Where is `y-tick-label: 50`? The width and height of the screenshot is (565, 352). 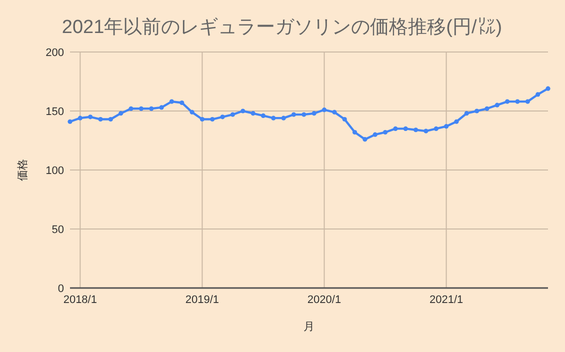
y-tick-label: 50 is located at coordinates (58, 230).